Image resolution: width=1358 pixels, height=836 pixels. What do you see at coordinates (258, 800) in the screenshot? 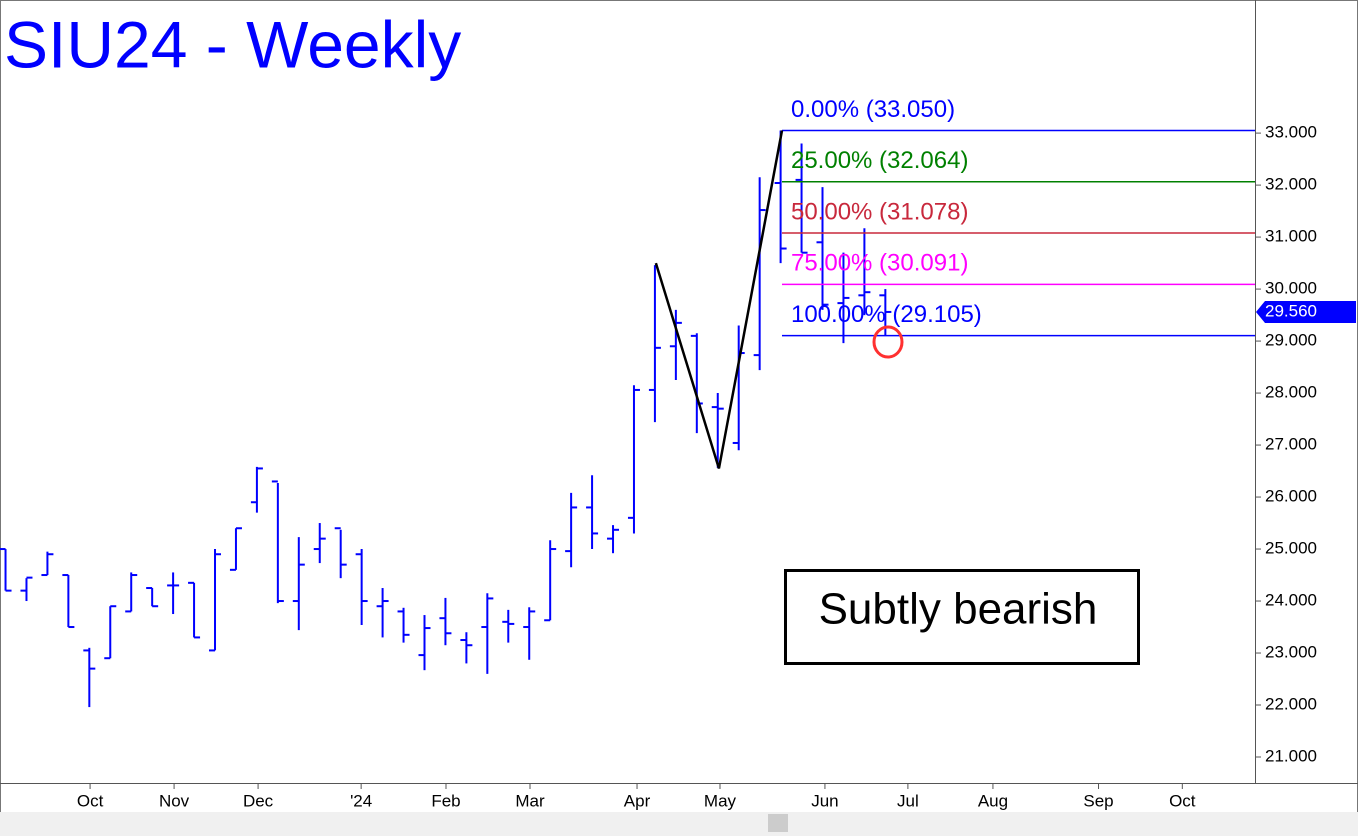
I see `x-tick-label: Dec` at bounding box center [258, 800].